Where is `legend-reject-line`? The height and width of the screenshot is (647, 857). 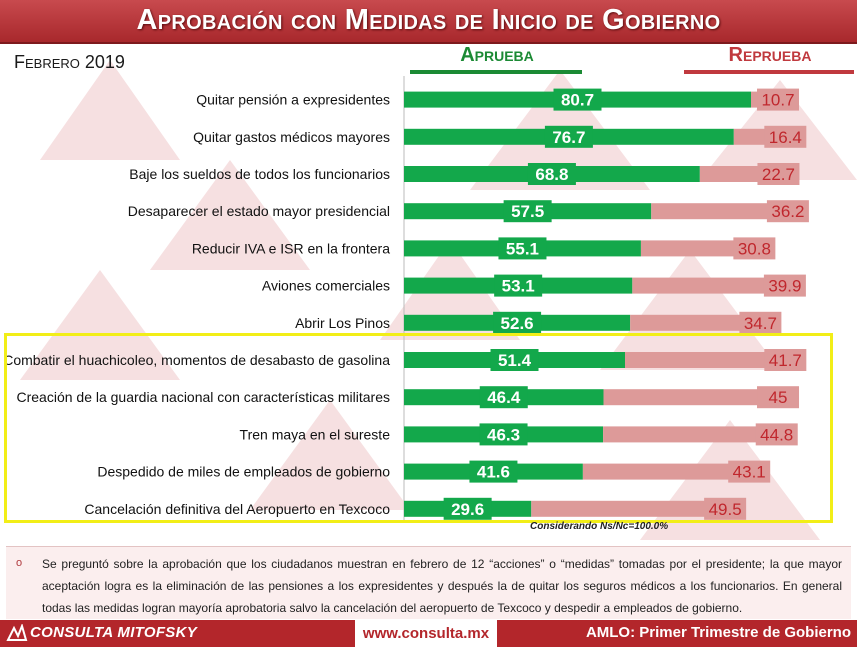 legend-reject-line is located at coordinates (769, 72).